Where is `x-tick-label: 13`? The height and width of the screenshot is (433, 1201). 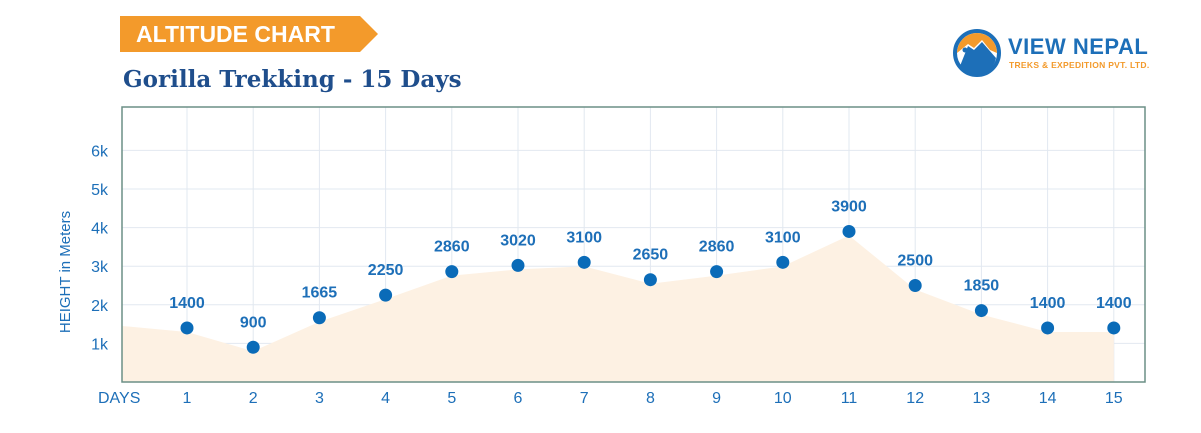
x-tick-label: 13 is located at coordinates (982, 398).